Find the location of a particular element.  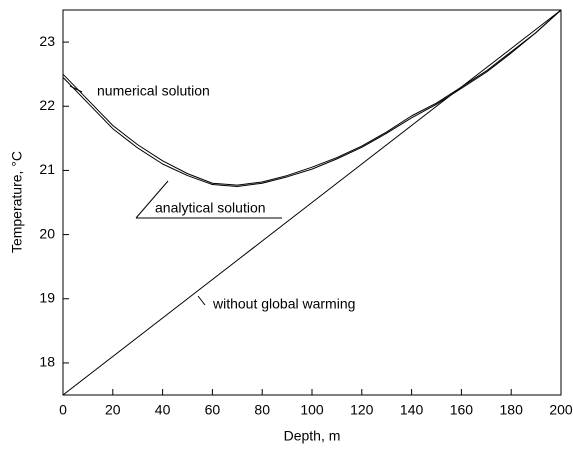

x-tick-label: 140 is located at coordinates (412, 410).